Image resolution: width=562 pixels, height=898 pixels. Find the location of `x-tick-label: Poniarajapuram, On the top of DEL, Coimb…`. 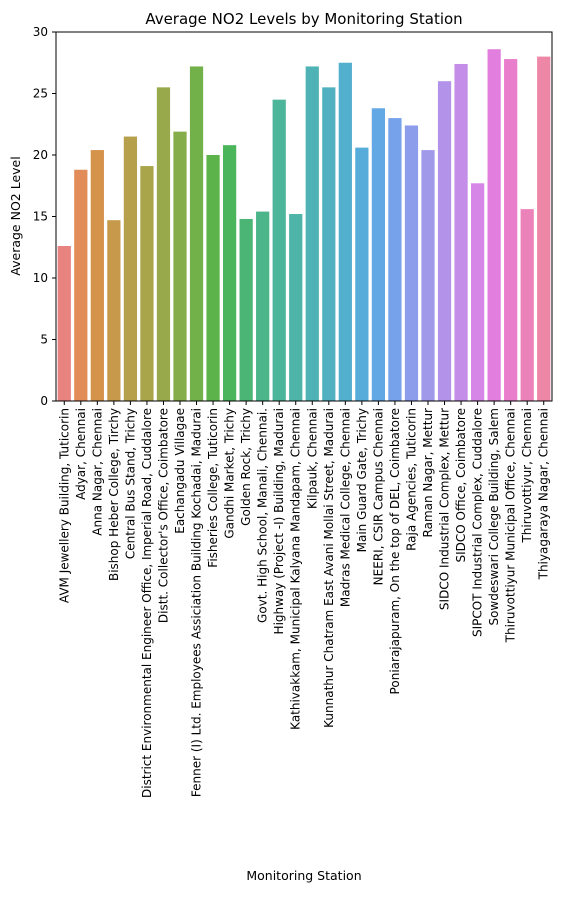

x-tick-label: Poniarajapuram, On the top of DEL, Coimb… is located at coordinates (395, 551).